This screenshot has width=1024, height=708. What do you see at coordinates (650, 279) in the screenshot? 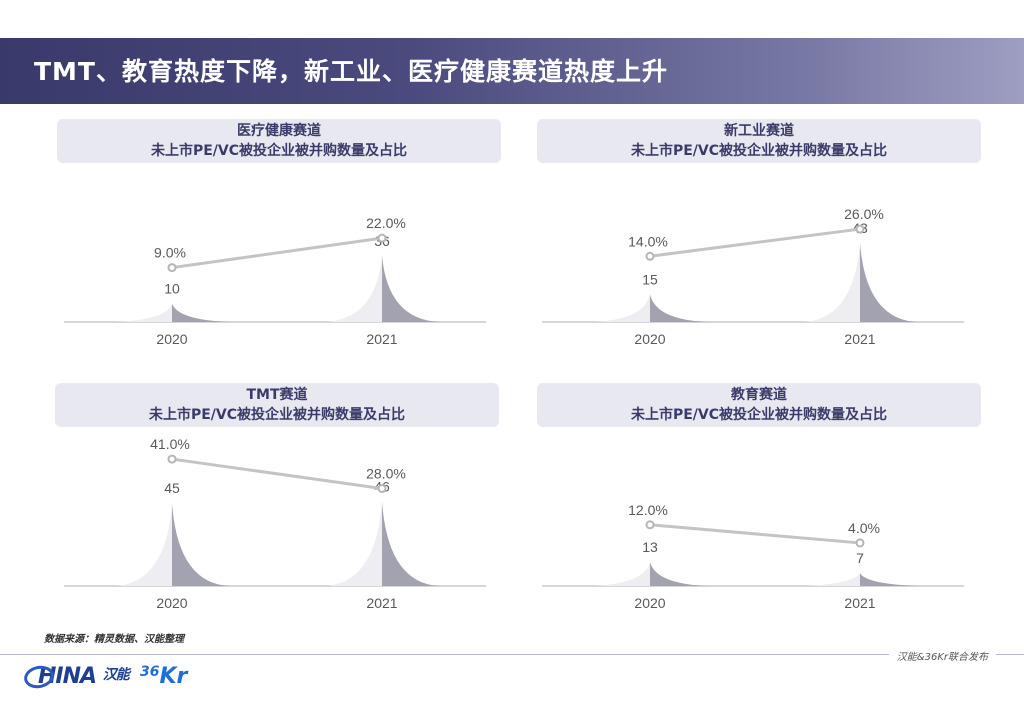
I see `count-label-2020: 15` at bounding box center [650, 279].